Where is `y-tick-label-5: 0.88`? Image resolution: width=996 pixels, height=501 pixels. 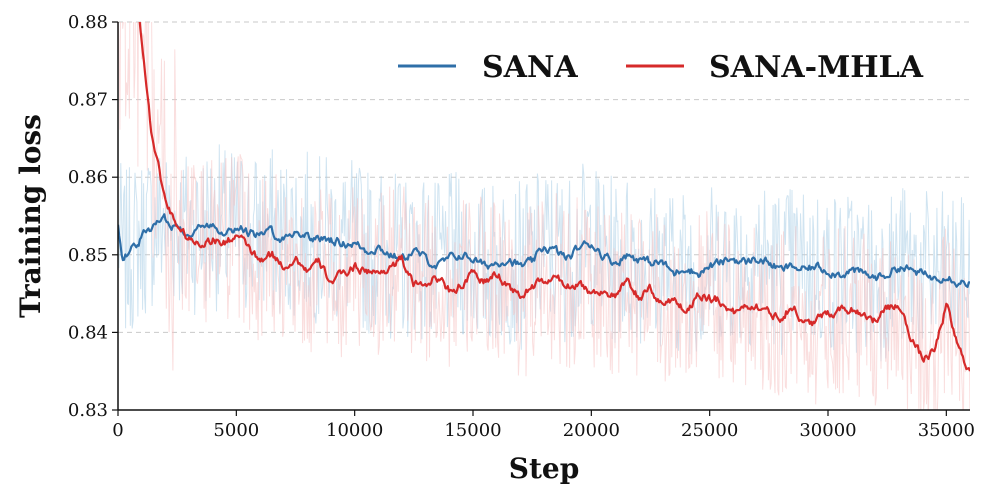
y-tick-label-5: 0.88 is located at coordinates (88, 22).